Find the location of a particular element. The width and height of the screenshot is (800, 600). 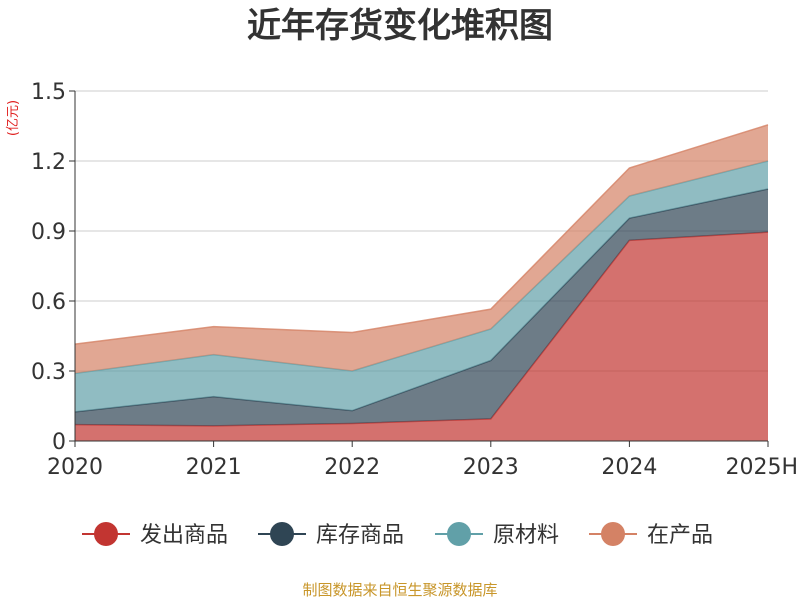

x-tick-label: 2024 is located at coordinates (629, 467).